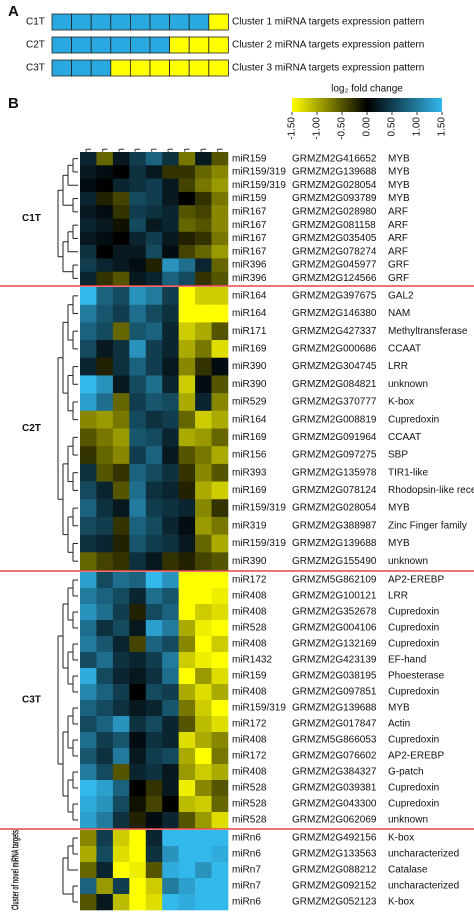 This screenshot has width=474, height=915. What do you see at coordinates (249, 756) in the screenshot?
I see `mirna-label: miR172` at bounding box center [249, 756].